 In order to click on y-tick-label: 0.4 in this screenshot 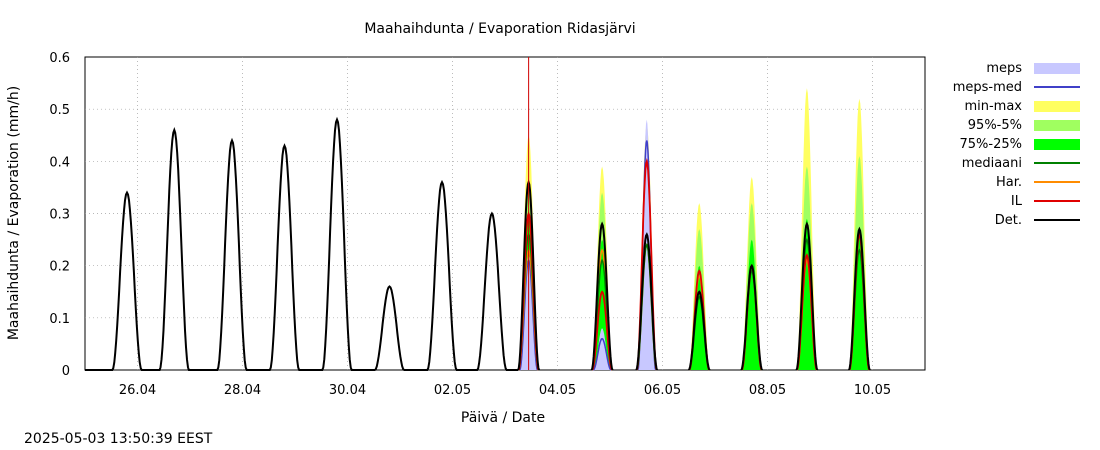, I will do `click(59, 162)`.